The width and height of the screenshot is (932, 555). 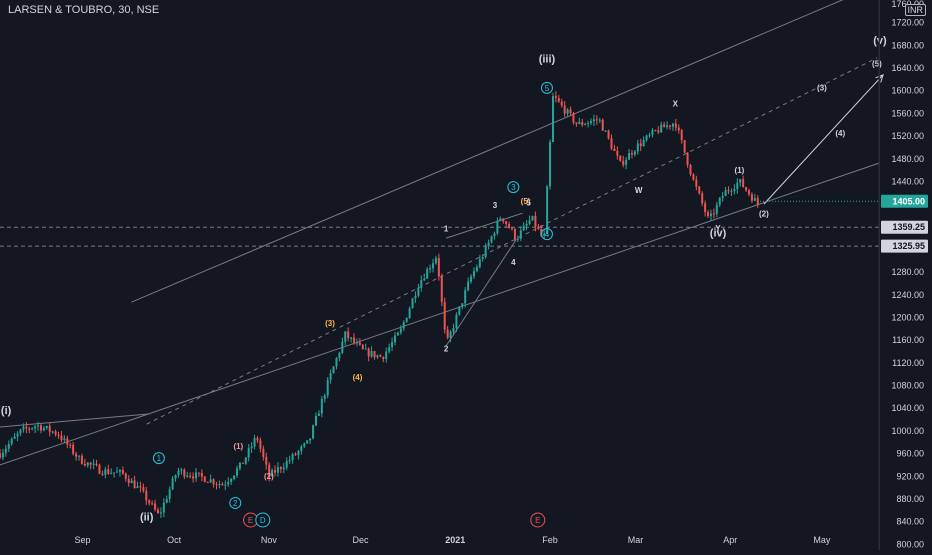 What do you see at coordinates (907, 136) in the screenshot?
I see `price-tick-label: 1520.00` at bounding box center [907, 136].